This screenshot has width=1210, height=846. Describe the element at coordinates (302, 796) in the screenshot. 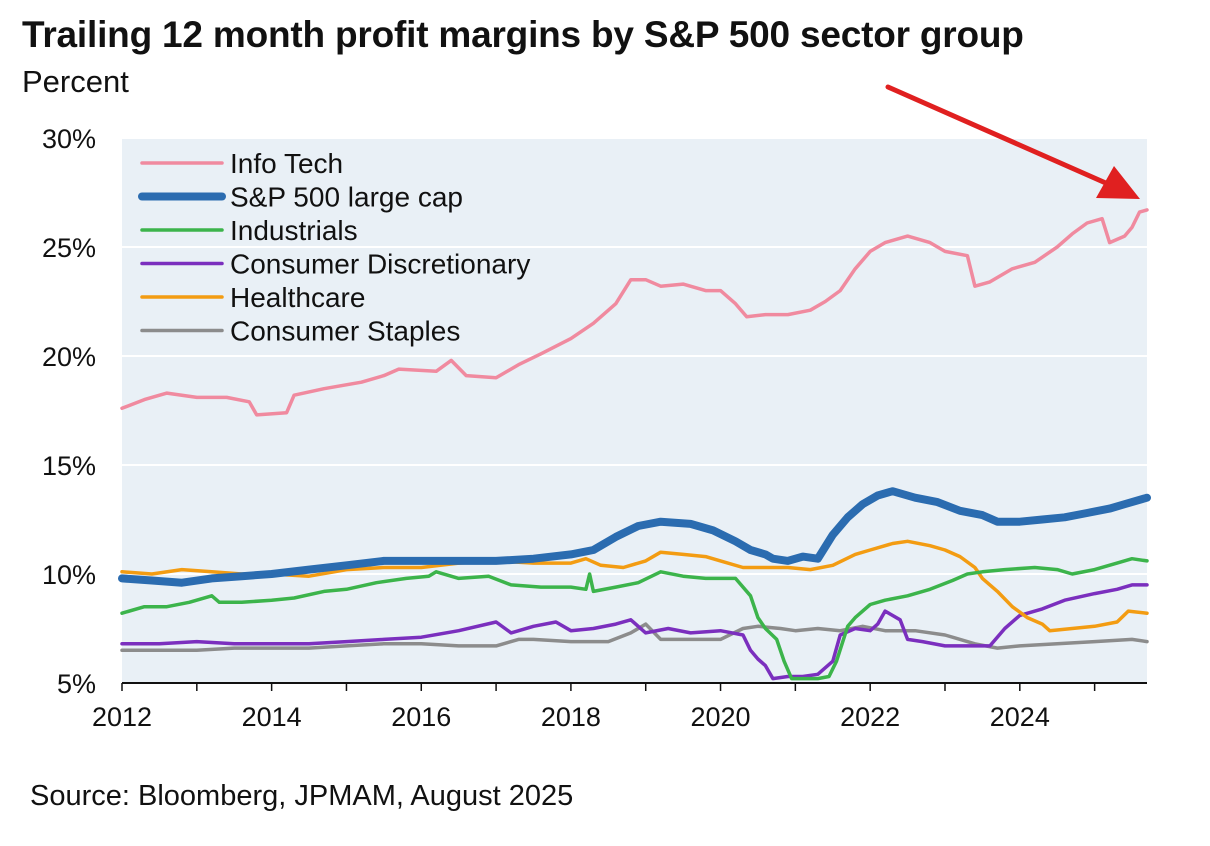

I see `source-note: Source: Bloomberg, JPMAM, August 2025` at that location.